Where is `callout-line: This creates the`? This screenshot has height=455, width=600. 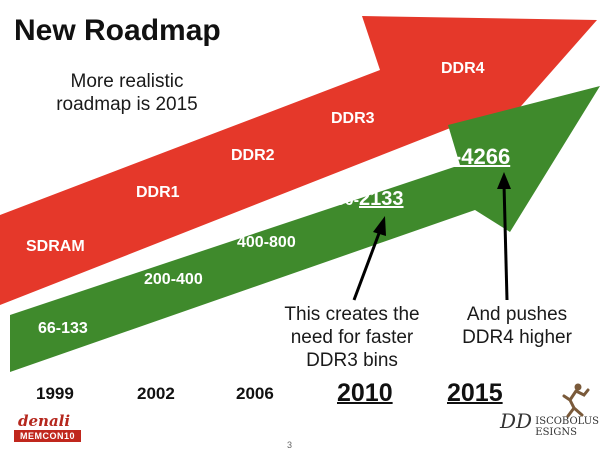 callout-line: This creates the is located at coordinates (352, 314).